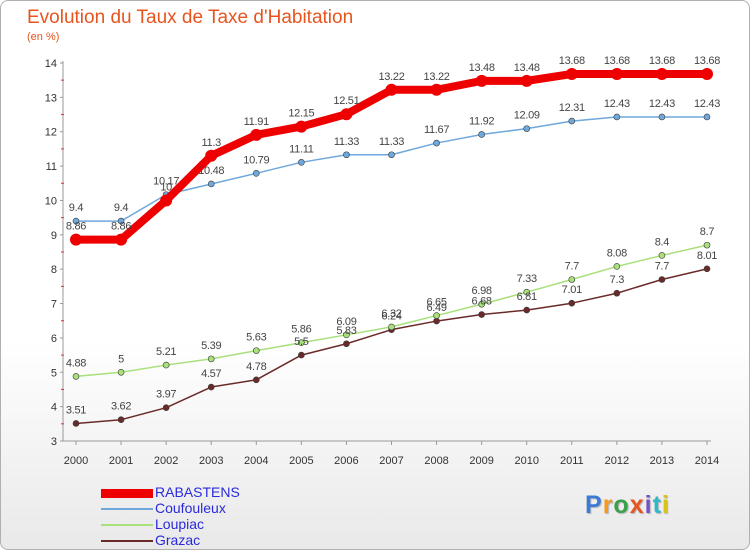 This screenshot has height=550, width=750. What do you see at coordinates (527, 297) in the screenshot?
I see `data-label: 6.81` at bounding box center [527, 297].